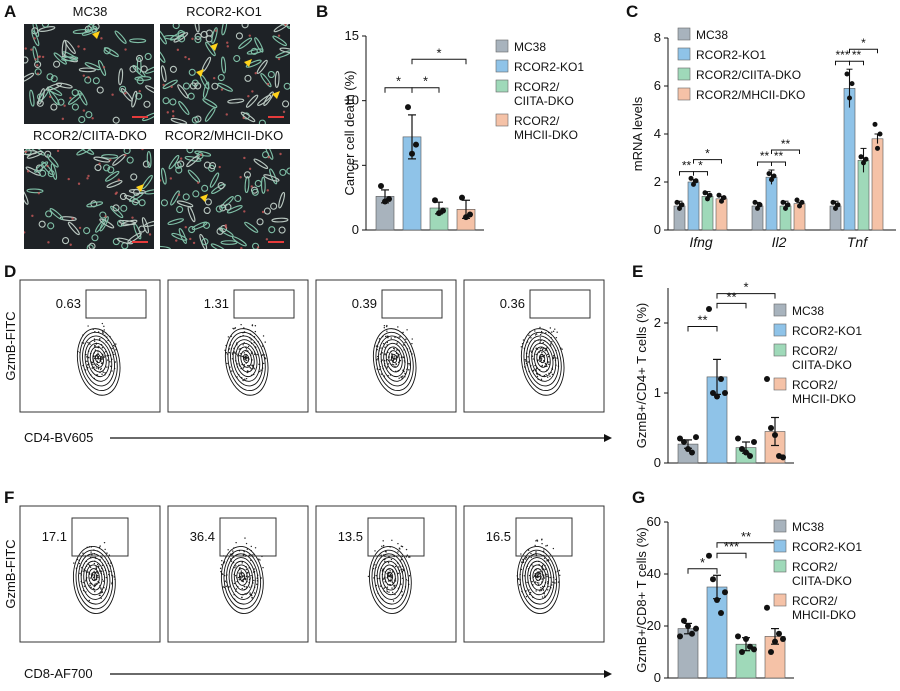 The height and width of the screenshot is (691, 900). Describe the element at coordinates (68, 303) in the screenshot. I see `gate-percentage: 0.63` at that location.